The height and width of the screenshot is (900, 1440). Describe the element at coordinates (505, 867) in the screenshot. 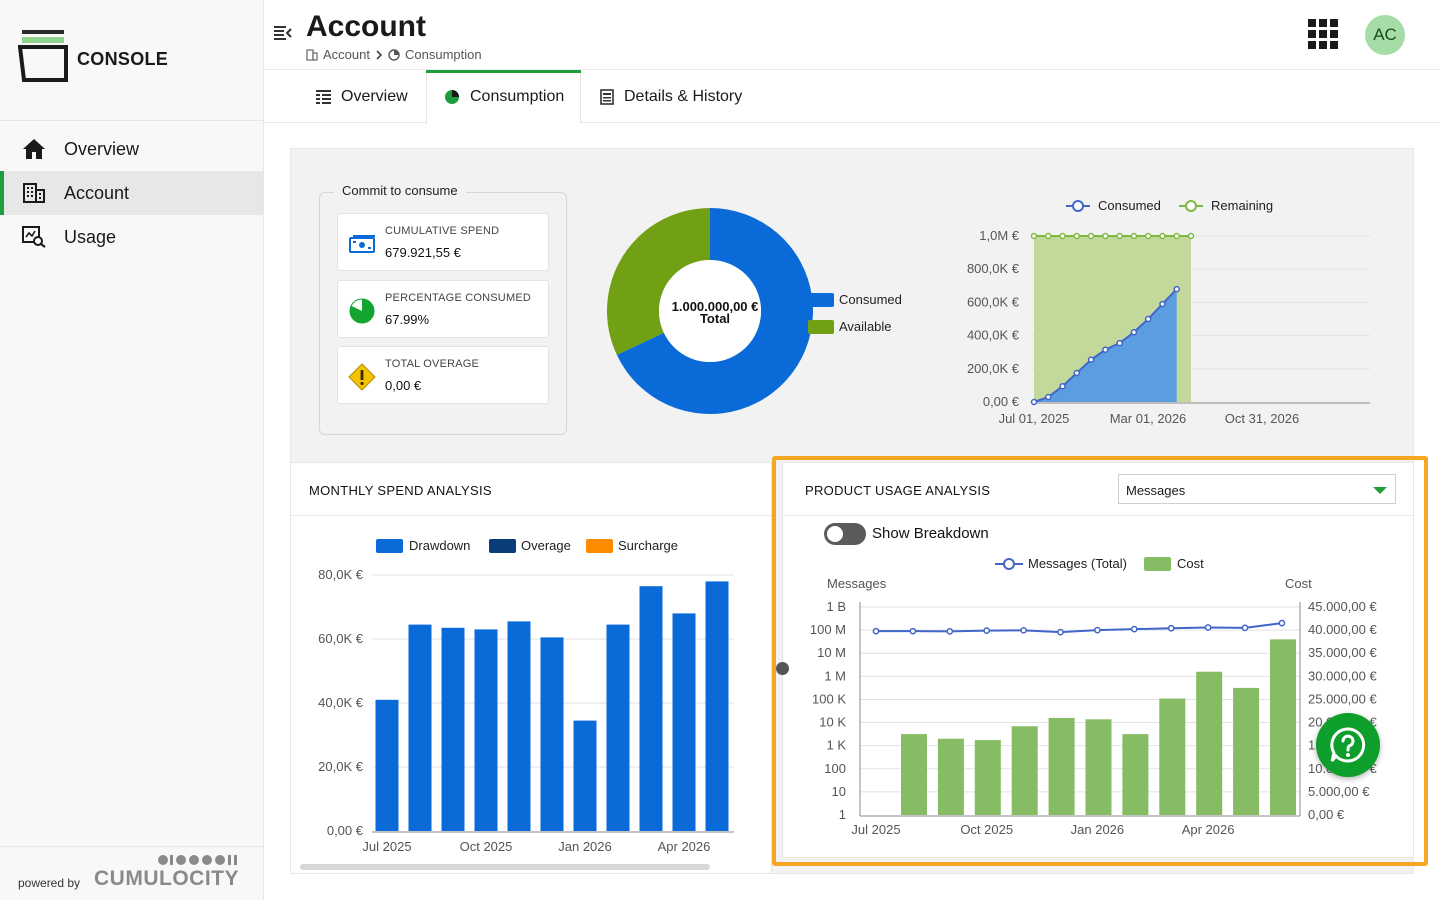

I see `horizontal-scrollbar` at that location.